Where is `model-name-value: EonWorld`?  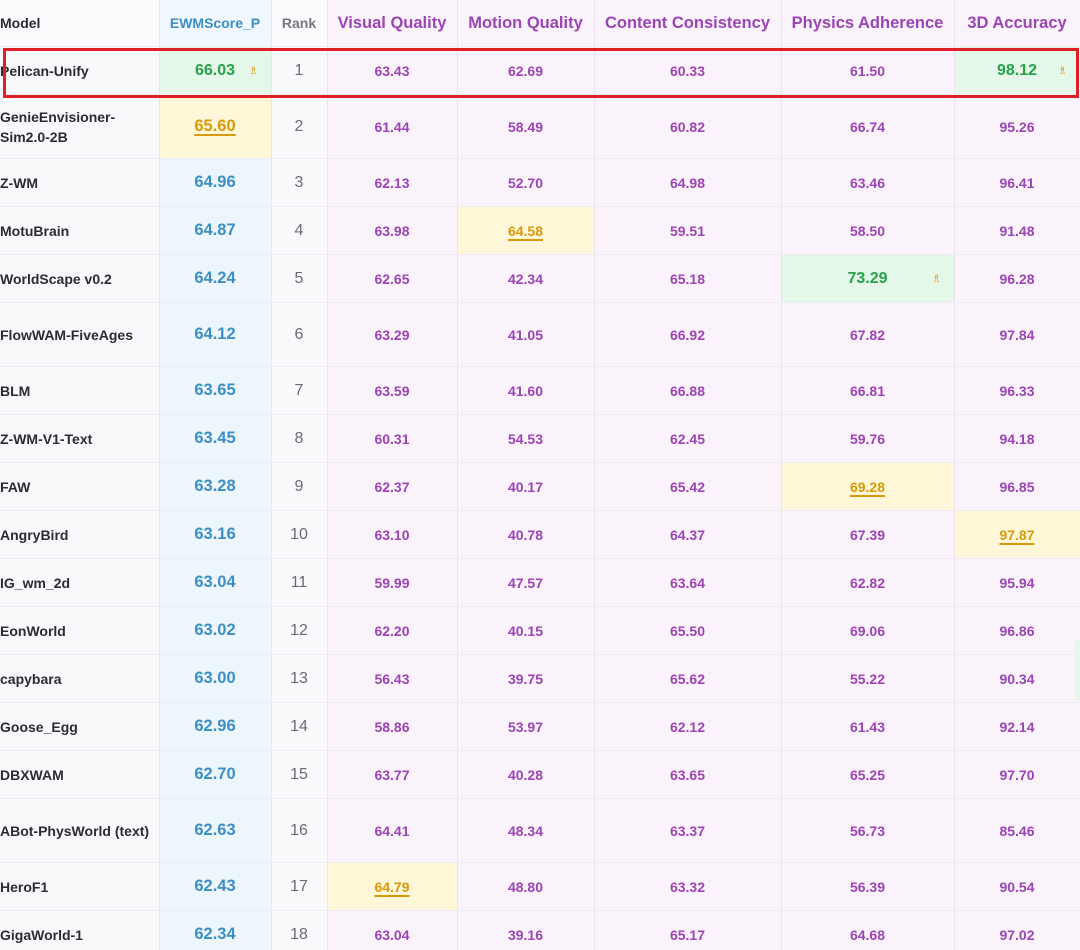
model-name-value: EonWorld is located at coordinates (33, 630).